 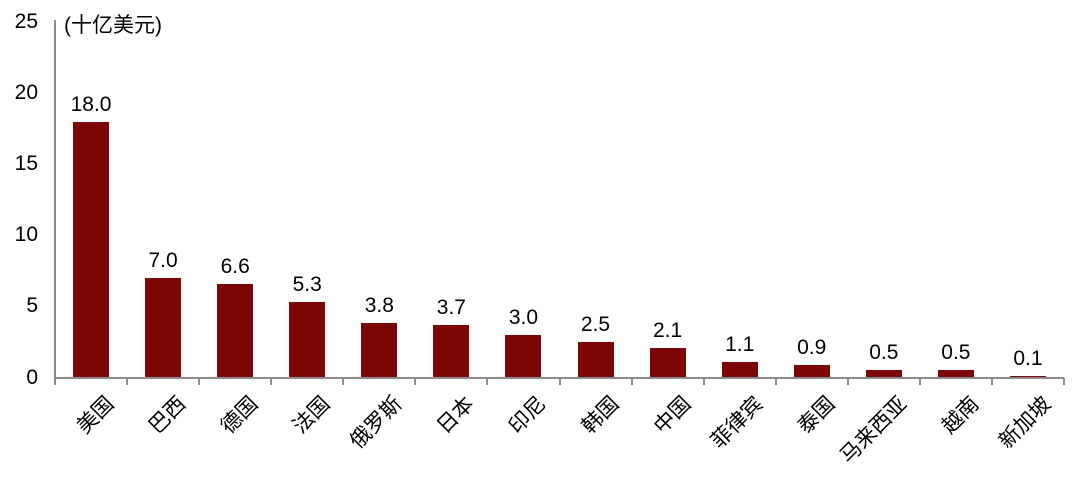 What do you see at coordinates (91, 104) in the screenshot?
I see `bar-value-label: 18.0` at bounding box center [91, 104].